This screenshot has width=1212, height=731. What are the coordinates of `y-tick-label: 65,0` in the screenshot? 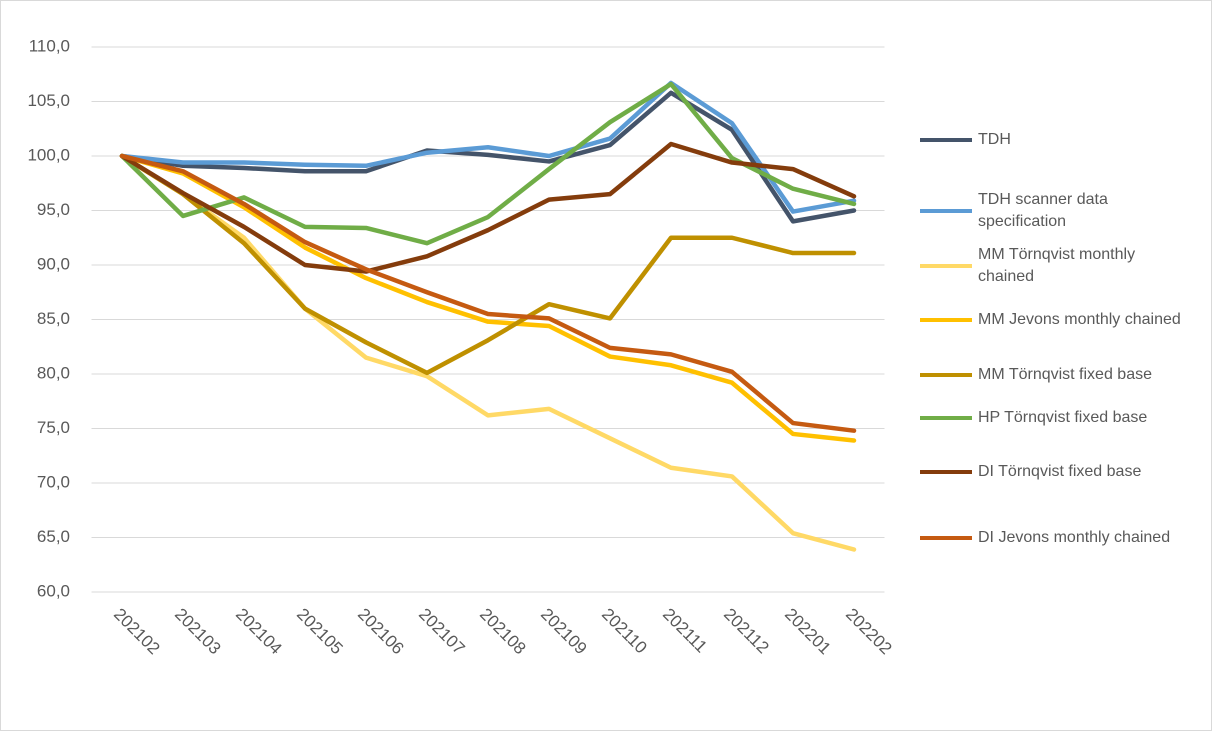 It's located at (53, 536).